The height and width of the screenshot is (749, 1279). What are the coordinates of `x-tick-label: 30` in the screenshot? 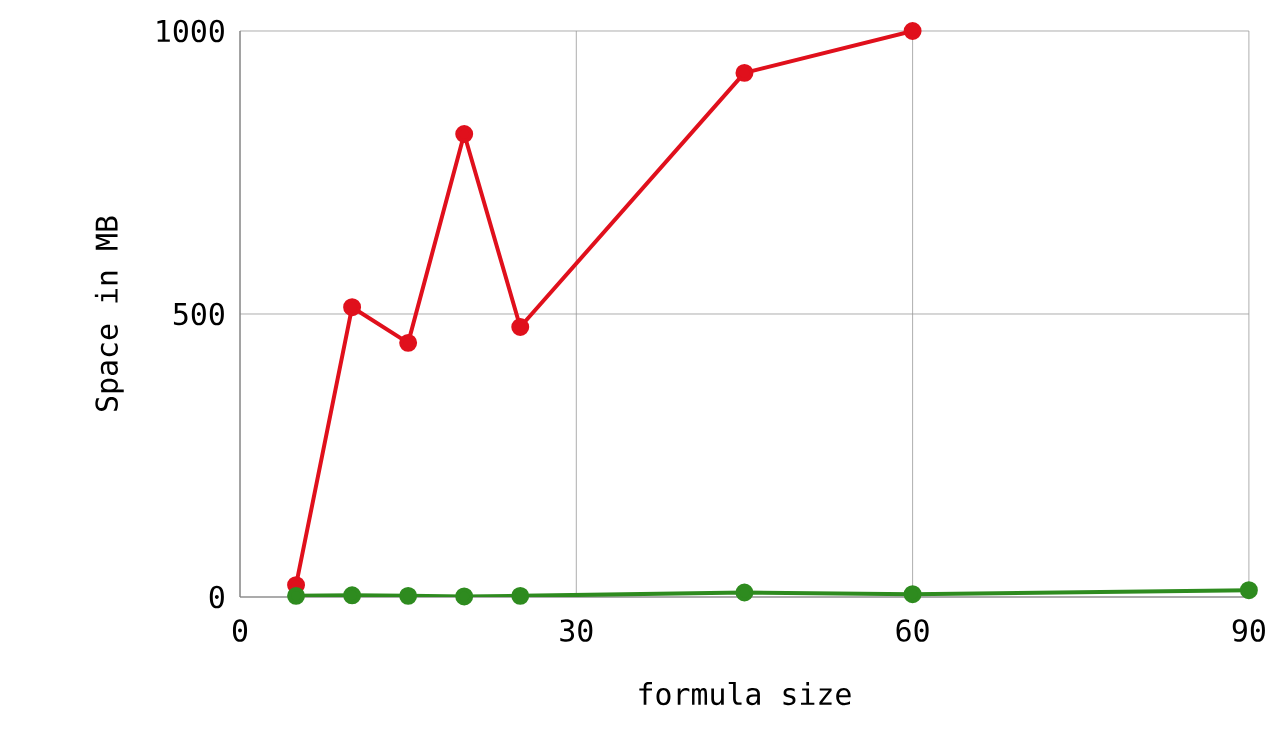 It's located at (576, 630).